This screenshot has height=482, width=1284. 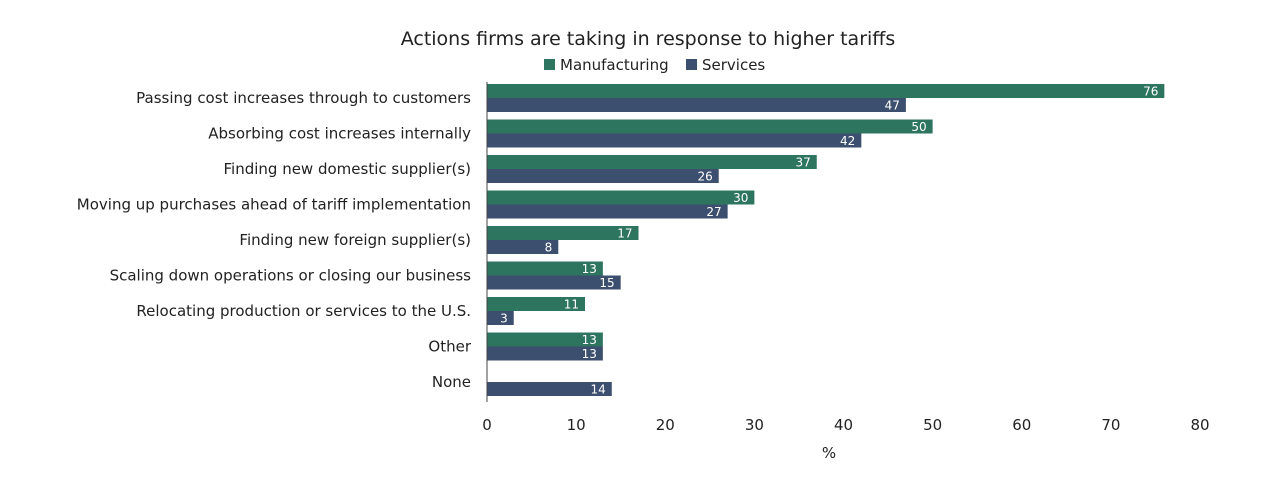 What do you see at coordinates (704, 177) in the screenshot?
I see `data-label: 26` at bounding box center [704, 177].